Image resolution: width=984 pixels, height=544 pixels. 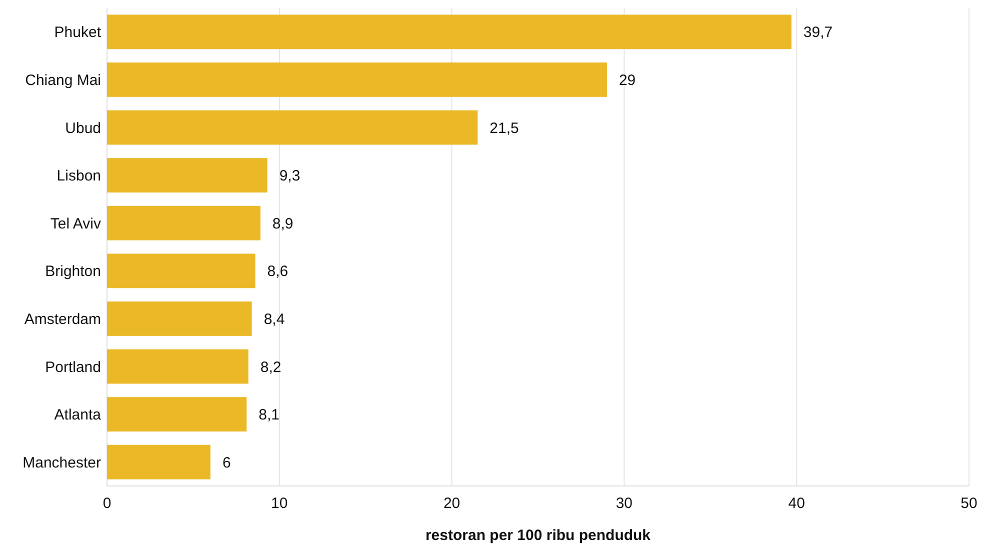 I want to click on data-label: 8,2, so click(x=271, y=367).